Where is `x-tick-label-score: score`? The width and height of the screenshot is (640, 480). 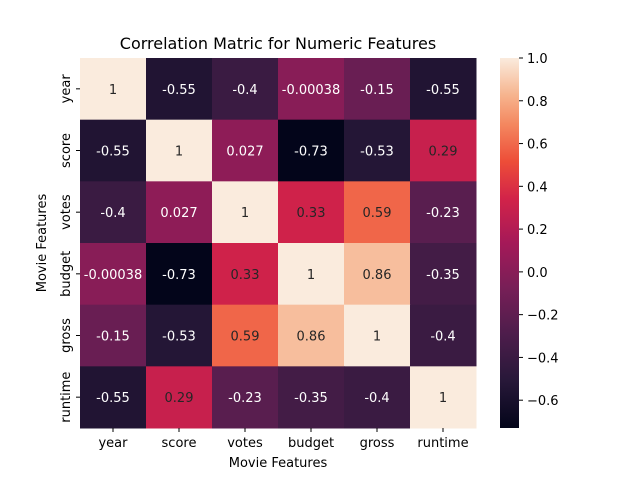 x-tick-label-score: score is located at coordinates (179, 443).